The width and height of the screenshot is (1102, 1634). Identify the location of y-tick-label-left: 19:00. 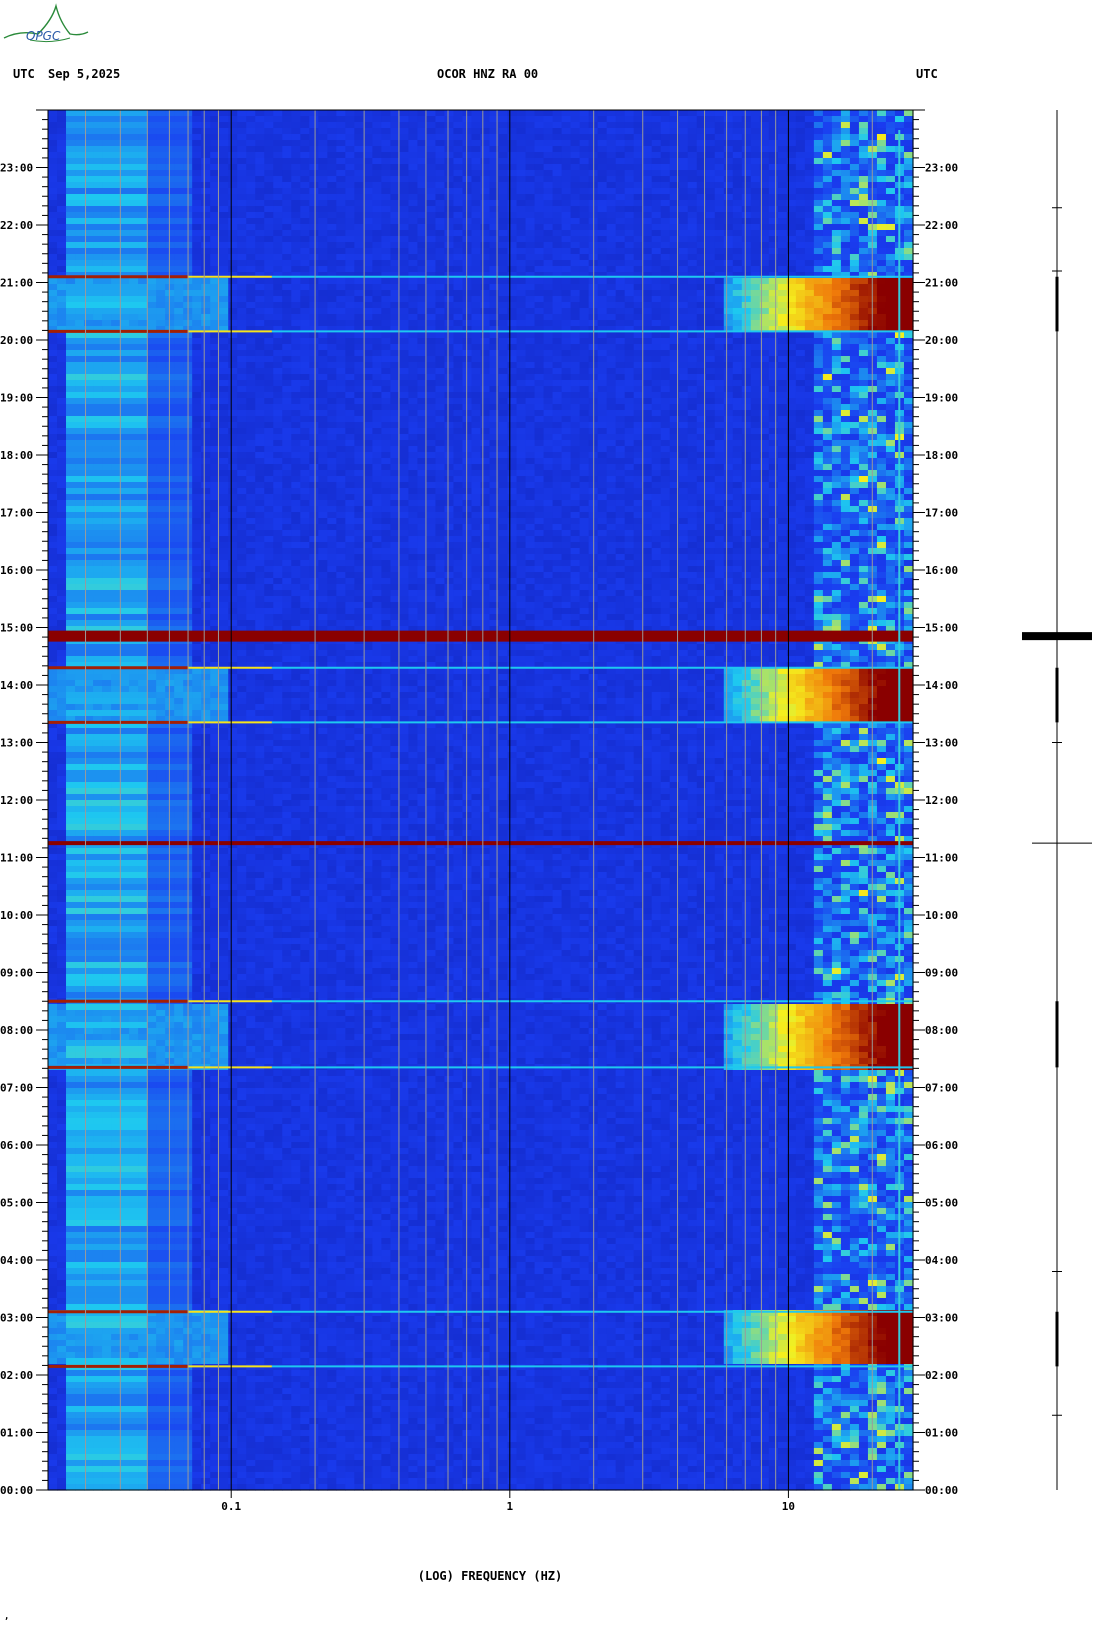
(16, 398).